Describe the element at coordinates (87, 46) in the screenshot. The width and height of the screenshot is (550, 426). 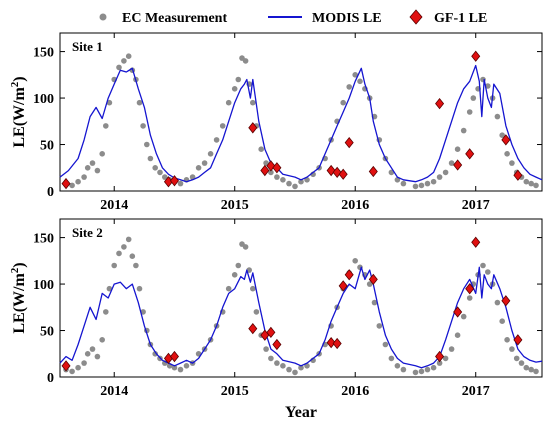
I see `panel-label-site-1: Site 1` at that location.